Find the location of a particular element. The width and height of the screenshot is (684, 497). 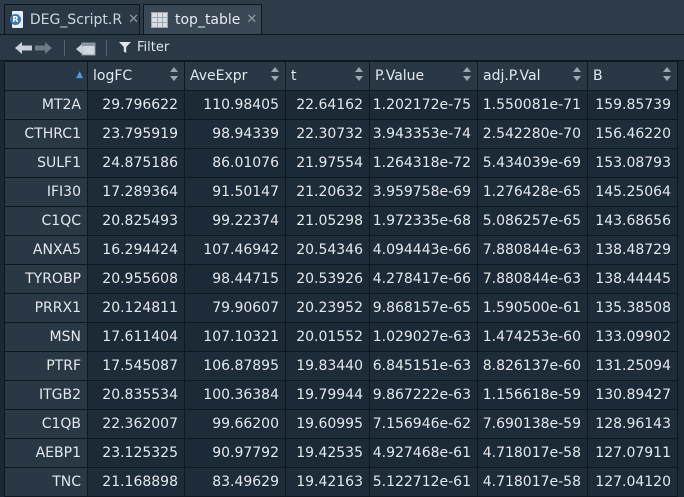

table-cell: 17.611404 is located at coordinates (136, 337).